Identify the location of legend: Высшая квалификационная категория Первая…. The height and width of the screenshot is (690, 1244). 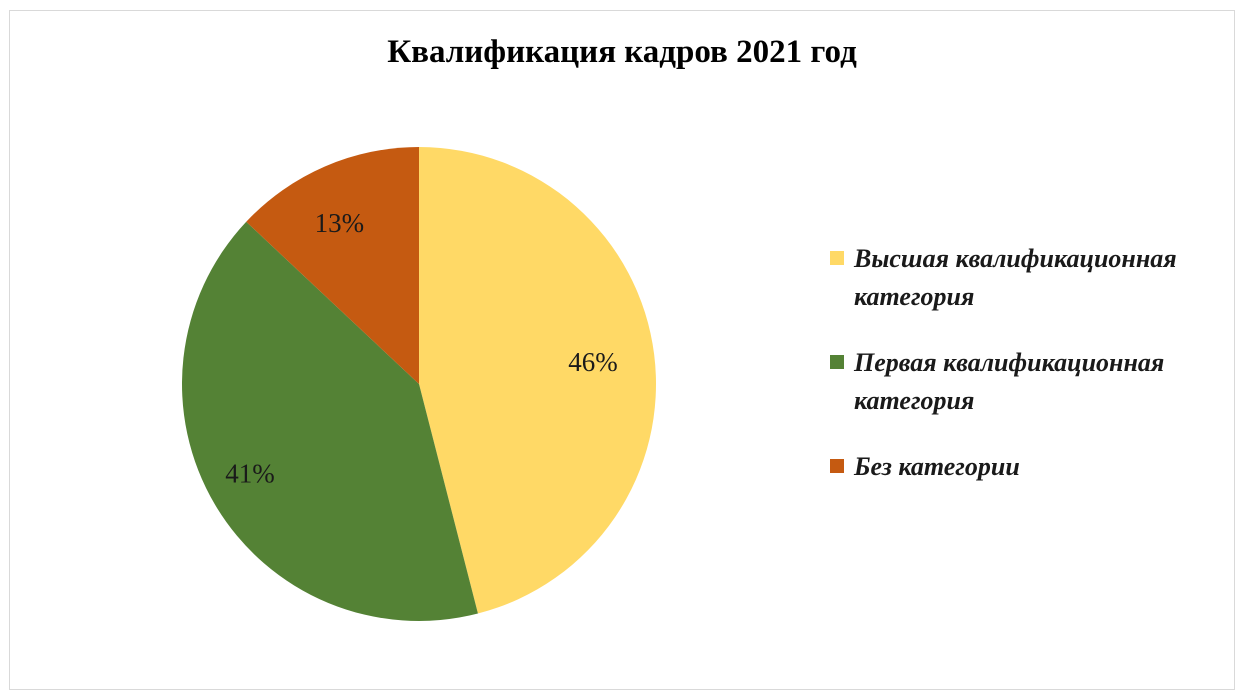
(1030, 377).